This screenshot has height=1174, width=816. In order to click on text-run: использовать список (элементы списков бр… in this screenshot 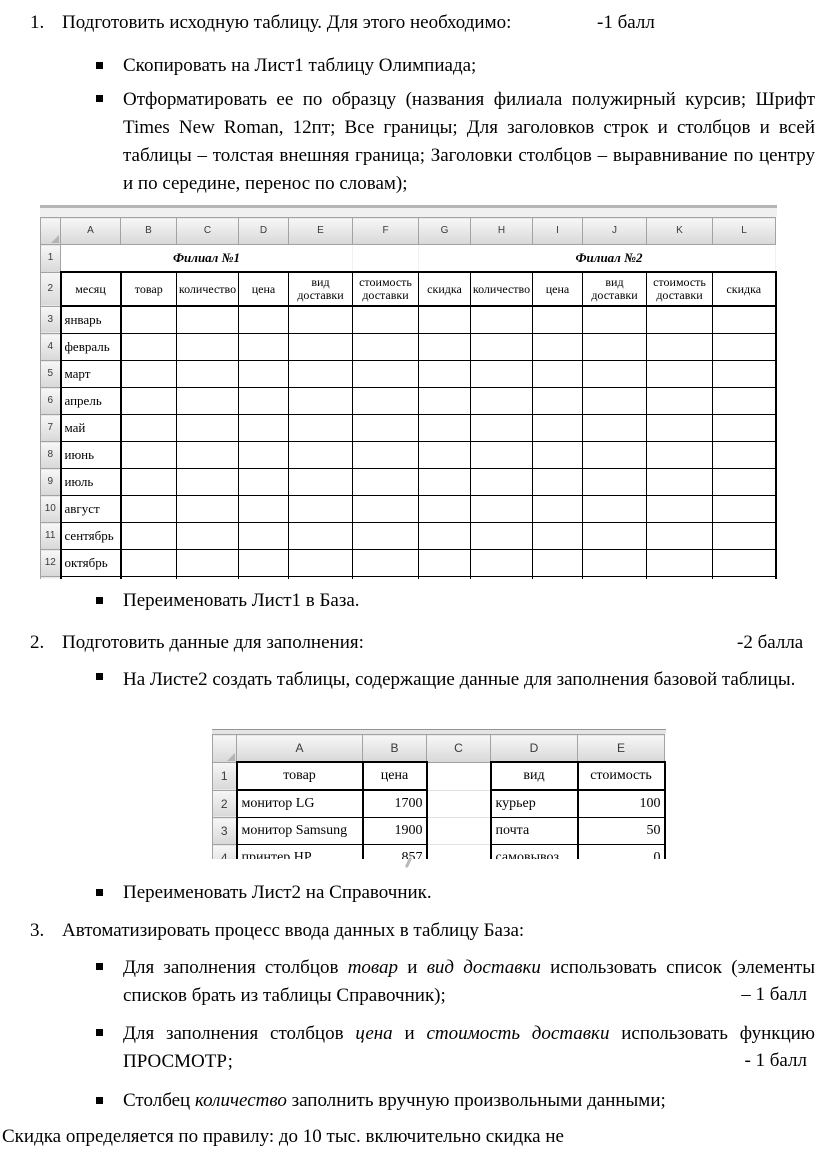, I will do `click(469, 981)`.